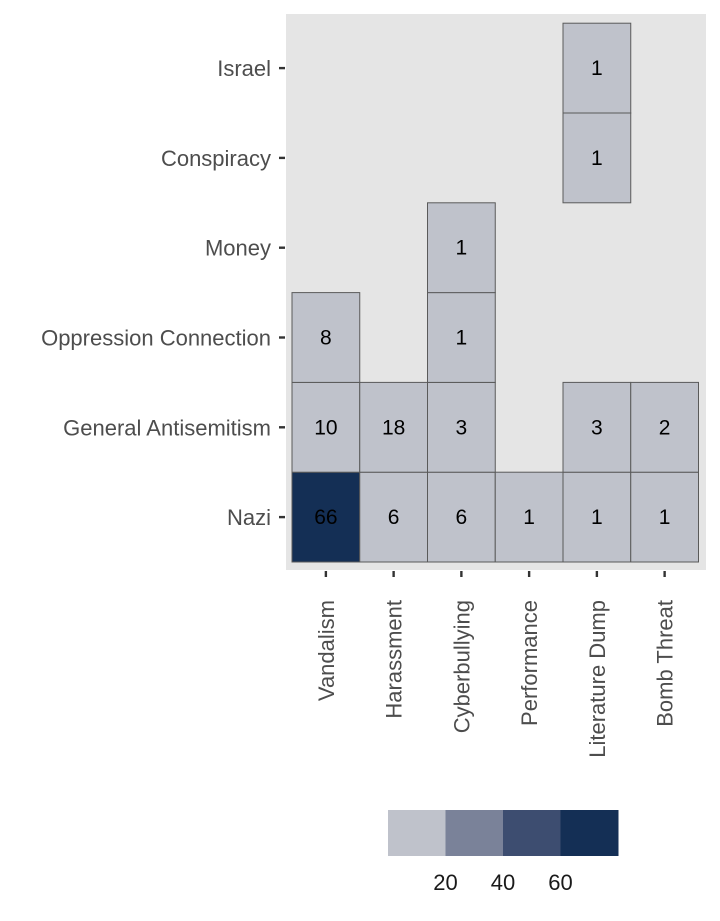 The width and height of the screenshot is (720, 921). I want to click on x-tick-label-harassment: Harassment, so click(394, 659).